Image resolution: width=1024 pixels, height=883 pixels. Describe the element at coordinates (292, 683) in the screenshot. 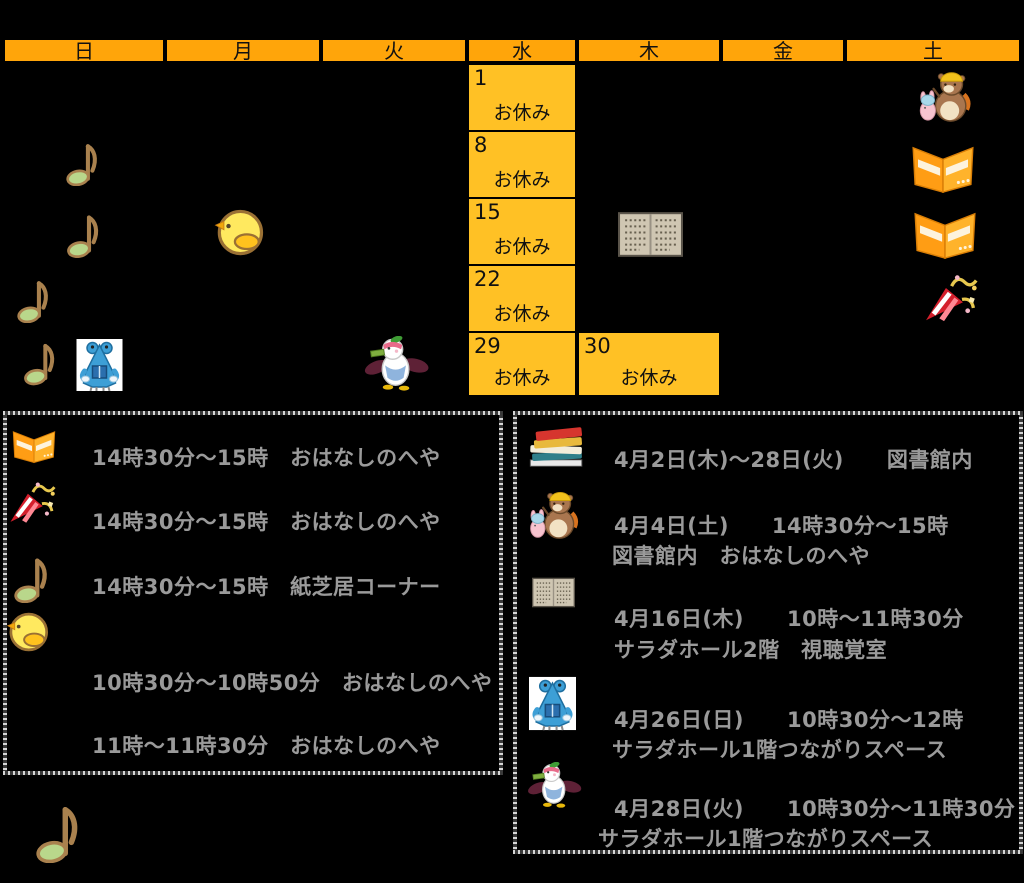

I see `event-entry: 10時30分～10時50分 おはなしのへや` at that location.